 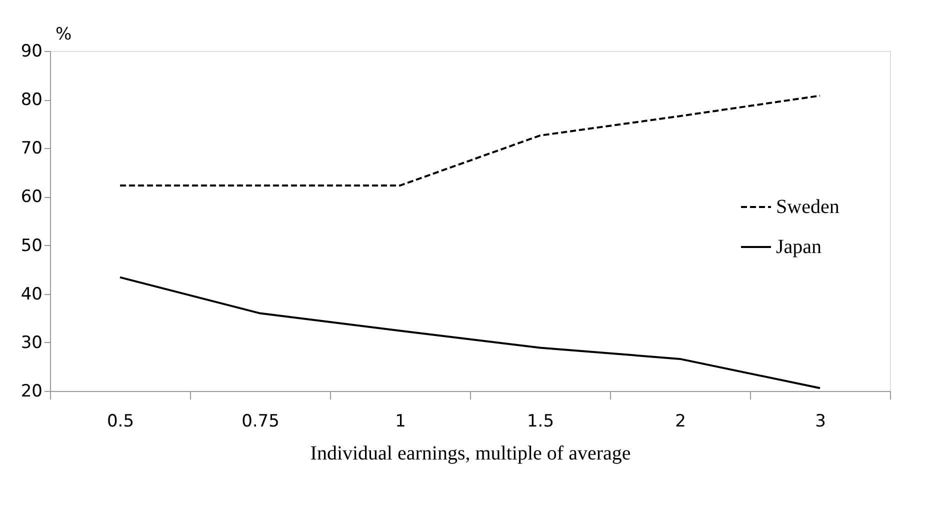 I want to click on x-tick-label: 3, so click(x=820, y=422).